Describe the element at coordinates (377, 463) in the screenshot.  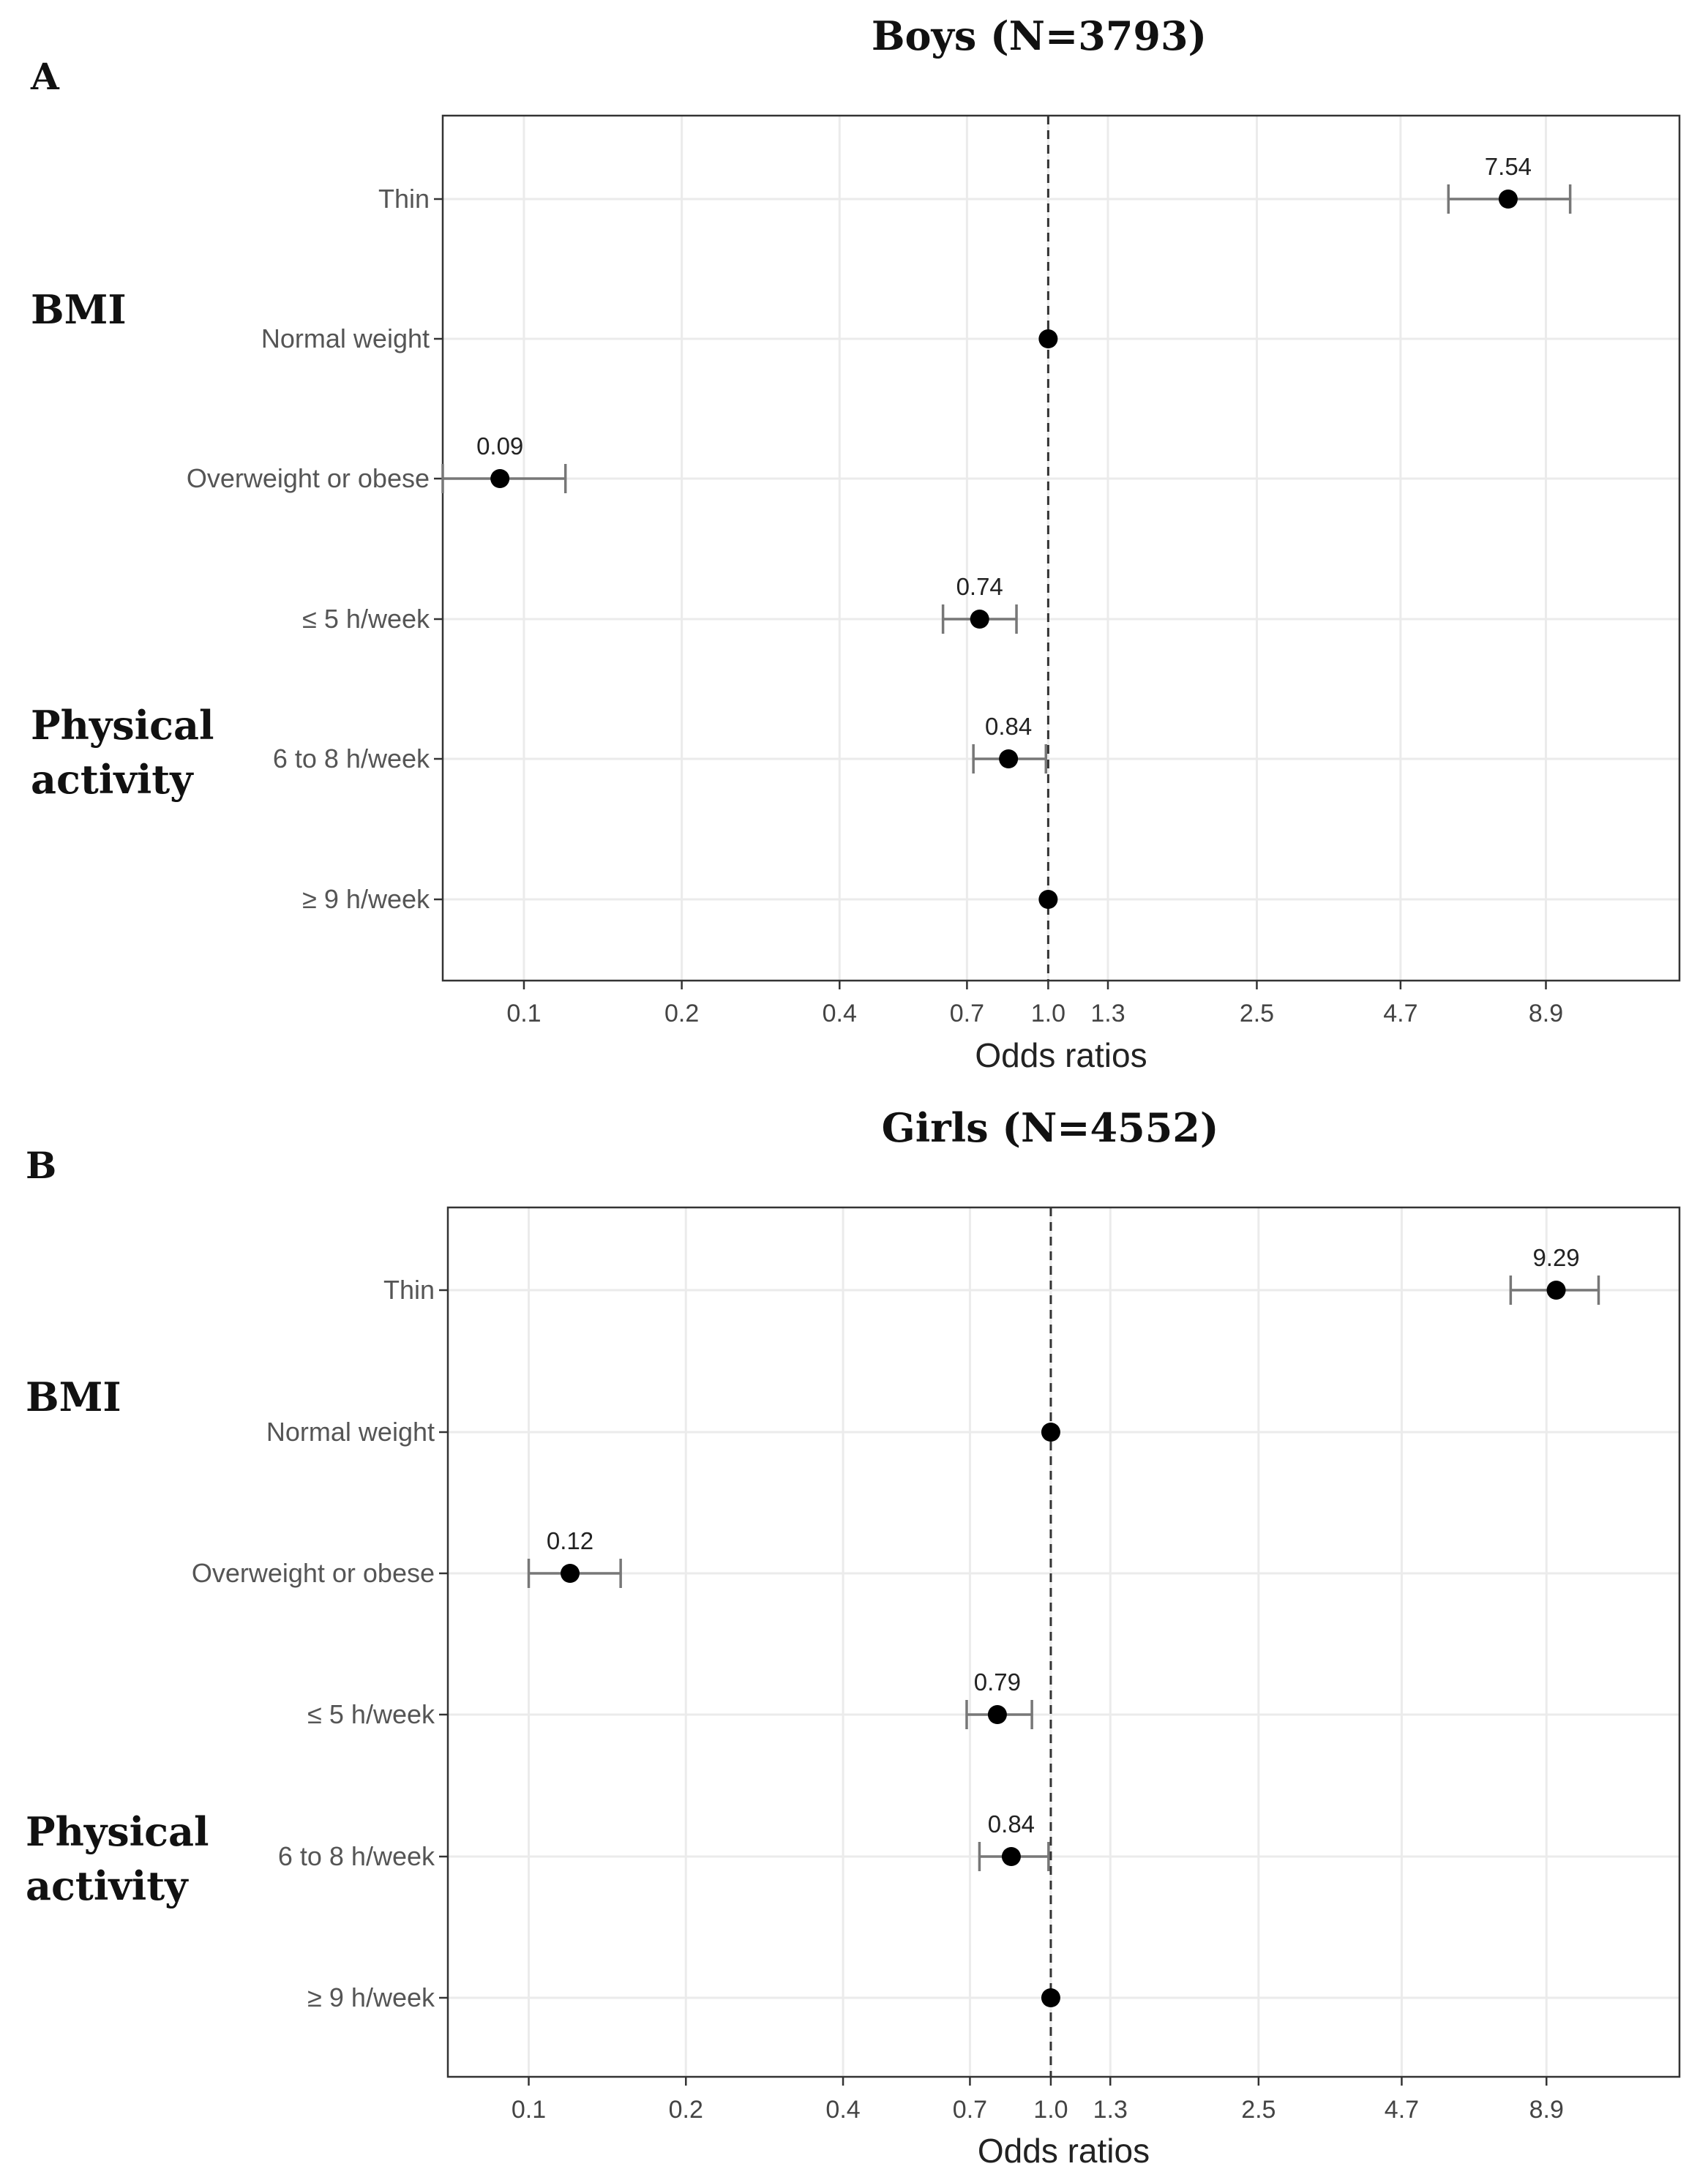
I see `row: Overweight or obese 0.09` at that location.